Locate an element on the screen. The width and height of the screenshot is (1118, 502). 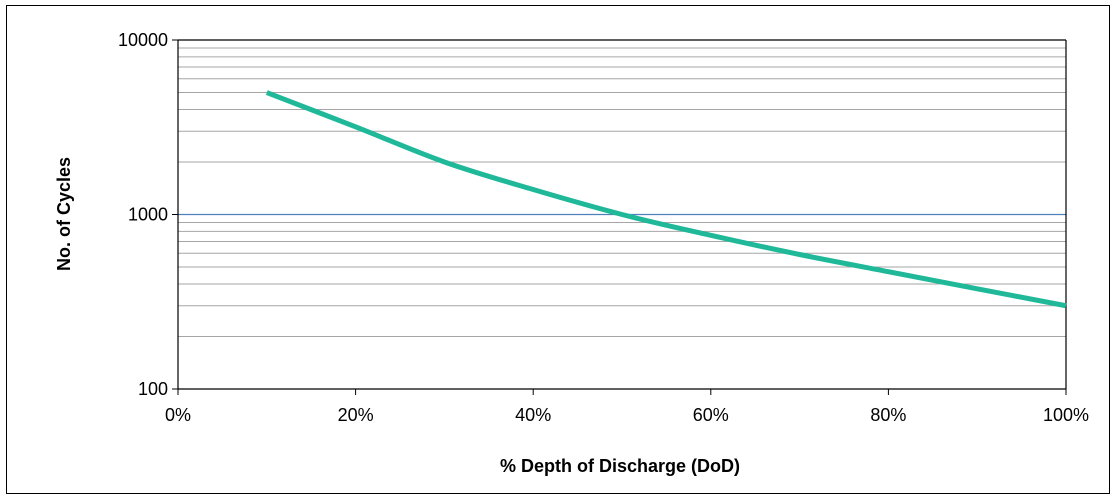
y-tick-label: 10000 is located at coordinates (143, 40).